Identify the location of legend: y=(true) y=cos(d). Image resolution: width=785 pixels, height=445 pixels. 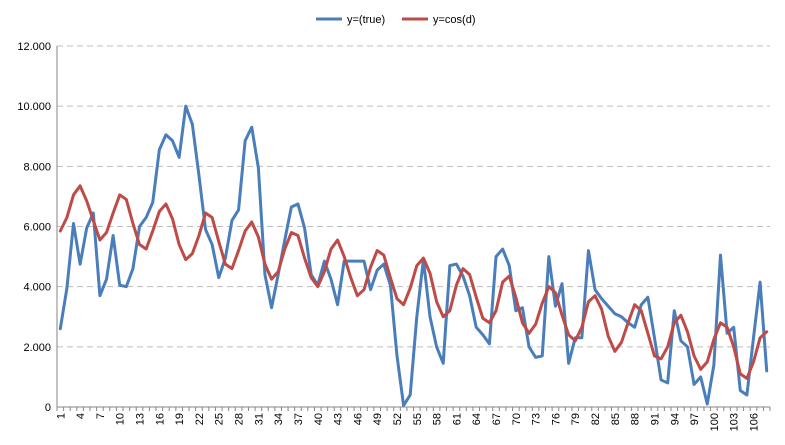
(396, 20).